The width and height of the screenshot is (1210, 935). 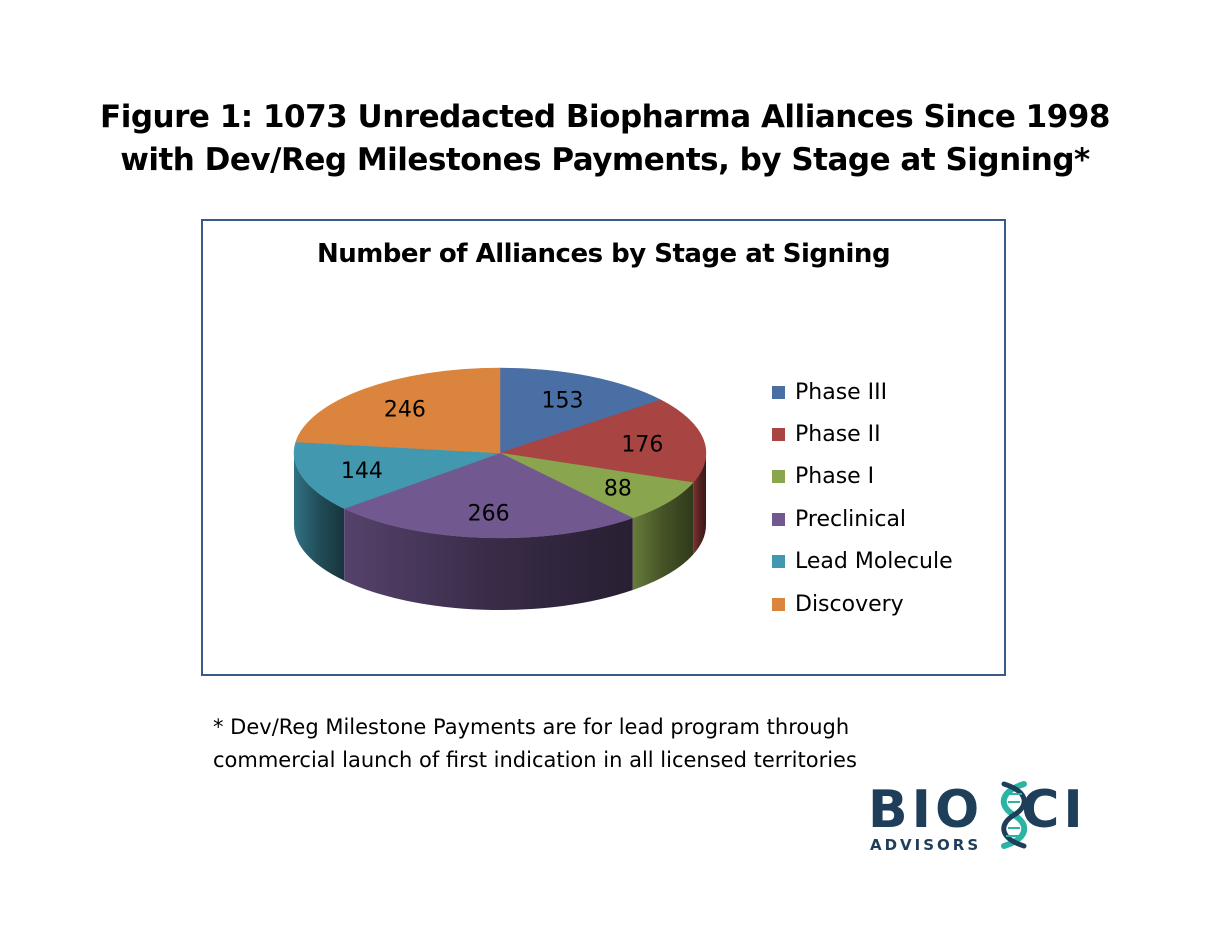 I want to click on pie-chart: 153 176 88 266 144 246, so click(x=500, y=488).